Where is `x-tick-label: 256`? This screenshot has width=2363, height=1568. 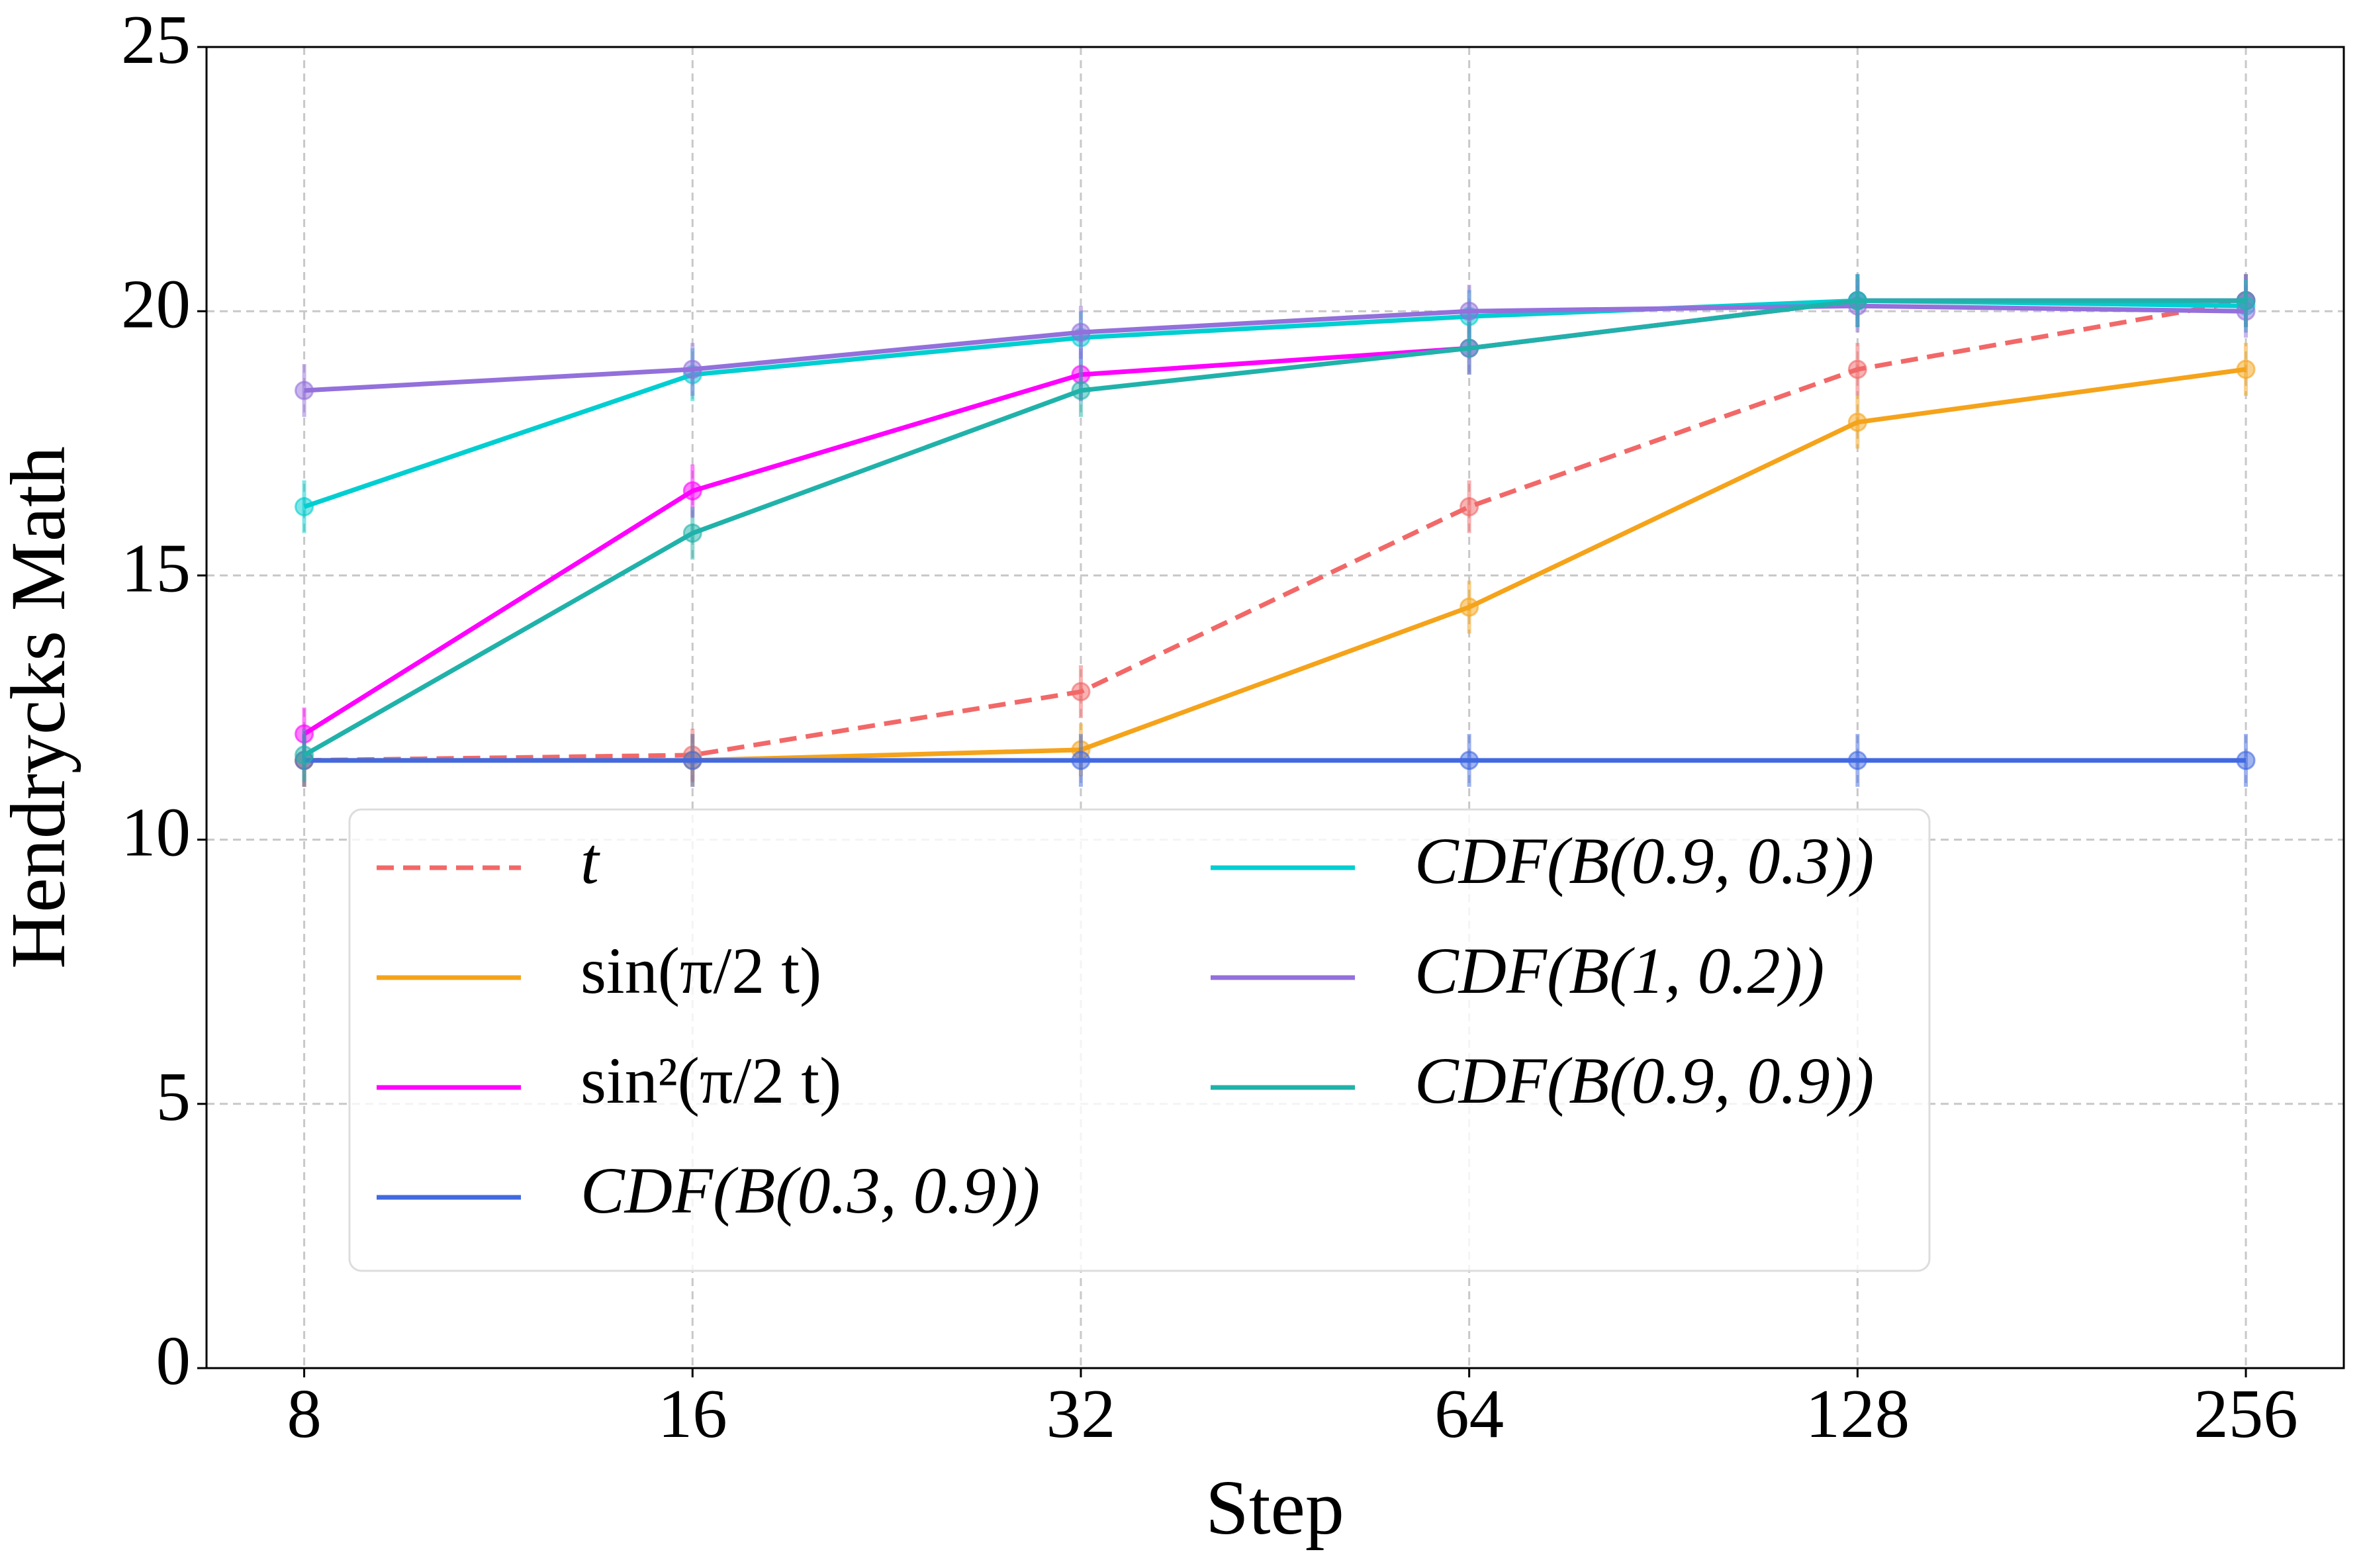
x-tick-label: 256 is located at coordinates (2246, 1413).